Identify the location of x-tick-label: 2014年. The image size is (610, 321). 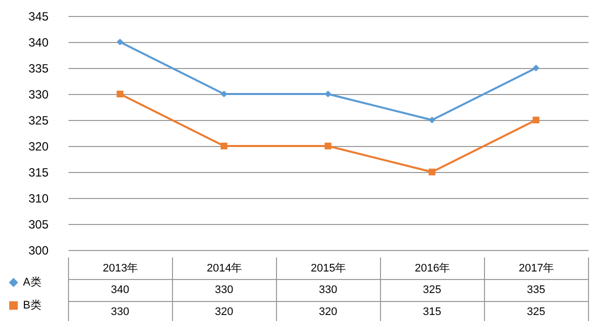
(224, 268).